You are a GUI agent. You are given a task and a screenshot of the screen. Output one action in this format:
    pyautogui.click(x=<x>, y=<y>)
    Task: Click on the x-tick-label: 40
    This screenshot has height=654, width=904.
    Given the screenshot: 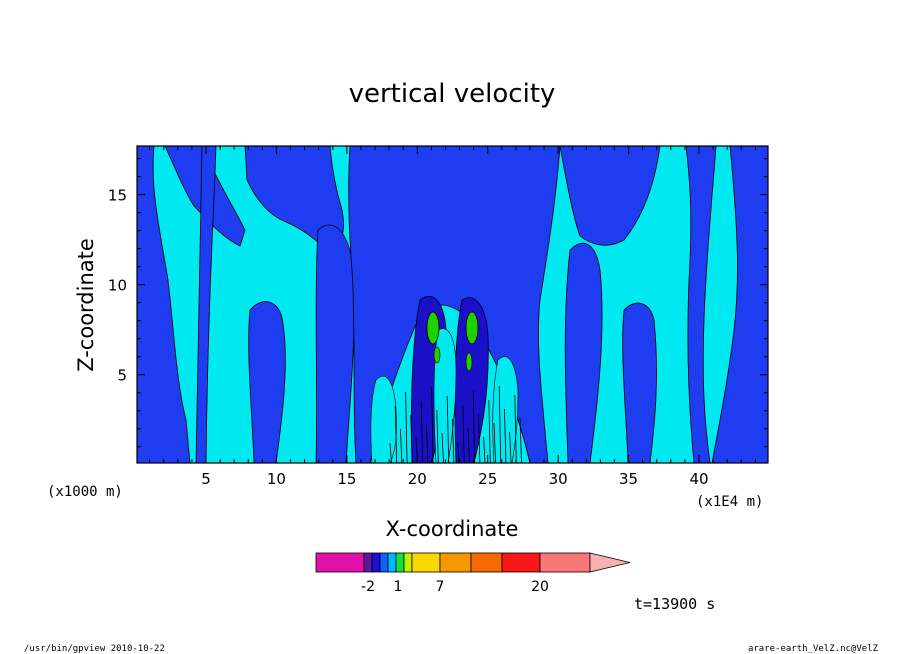 What is the action you would take?
    pyautogui.click(x=698, y=479)
    